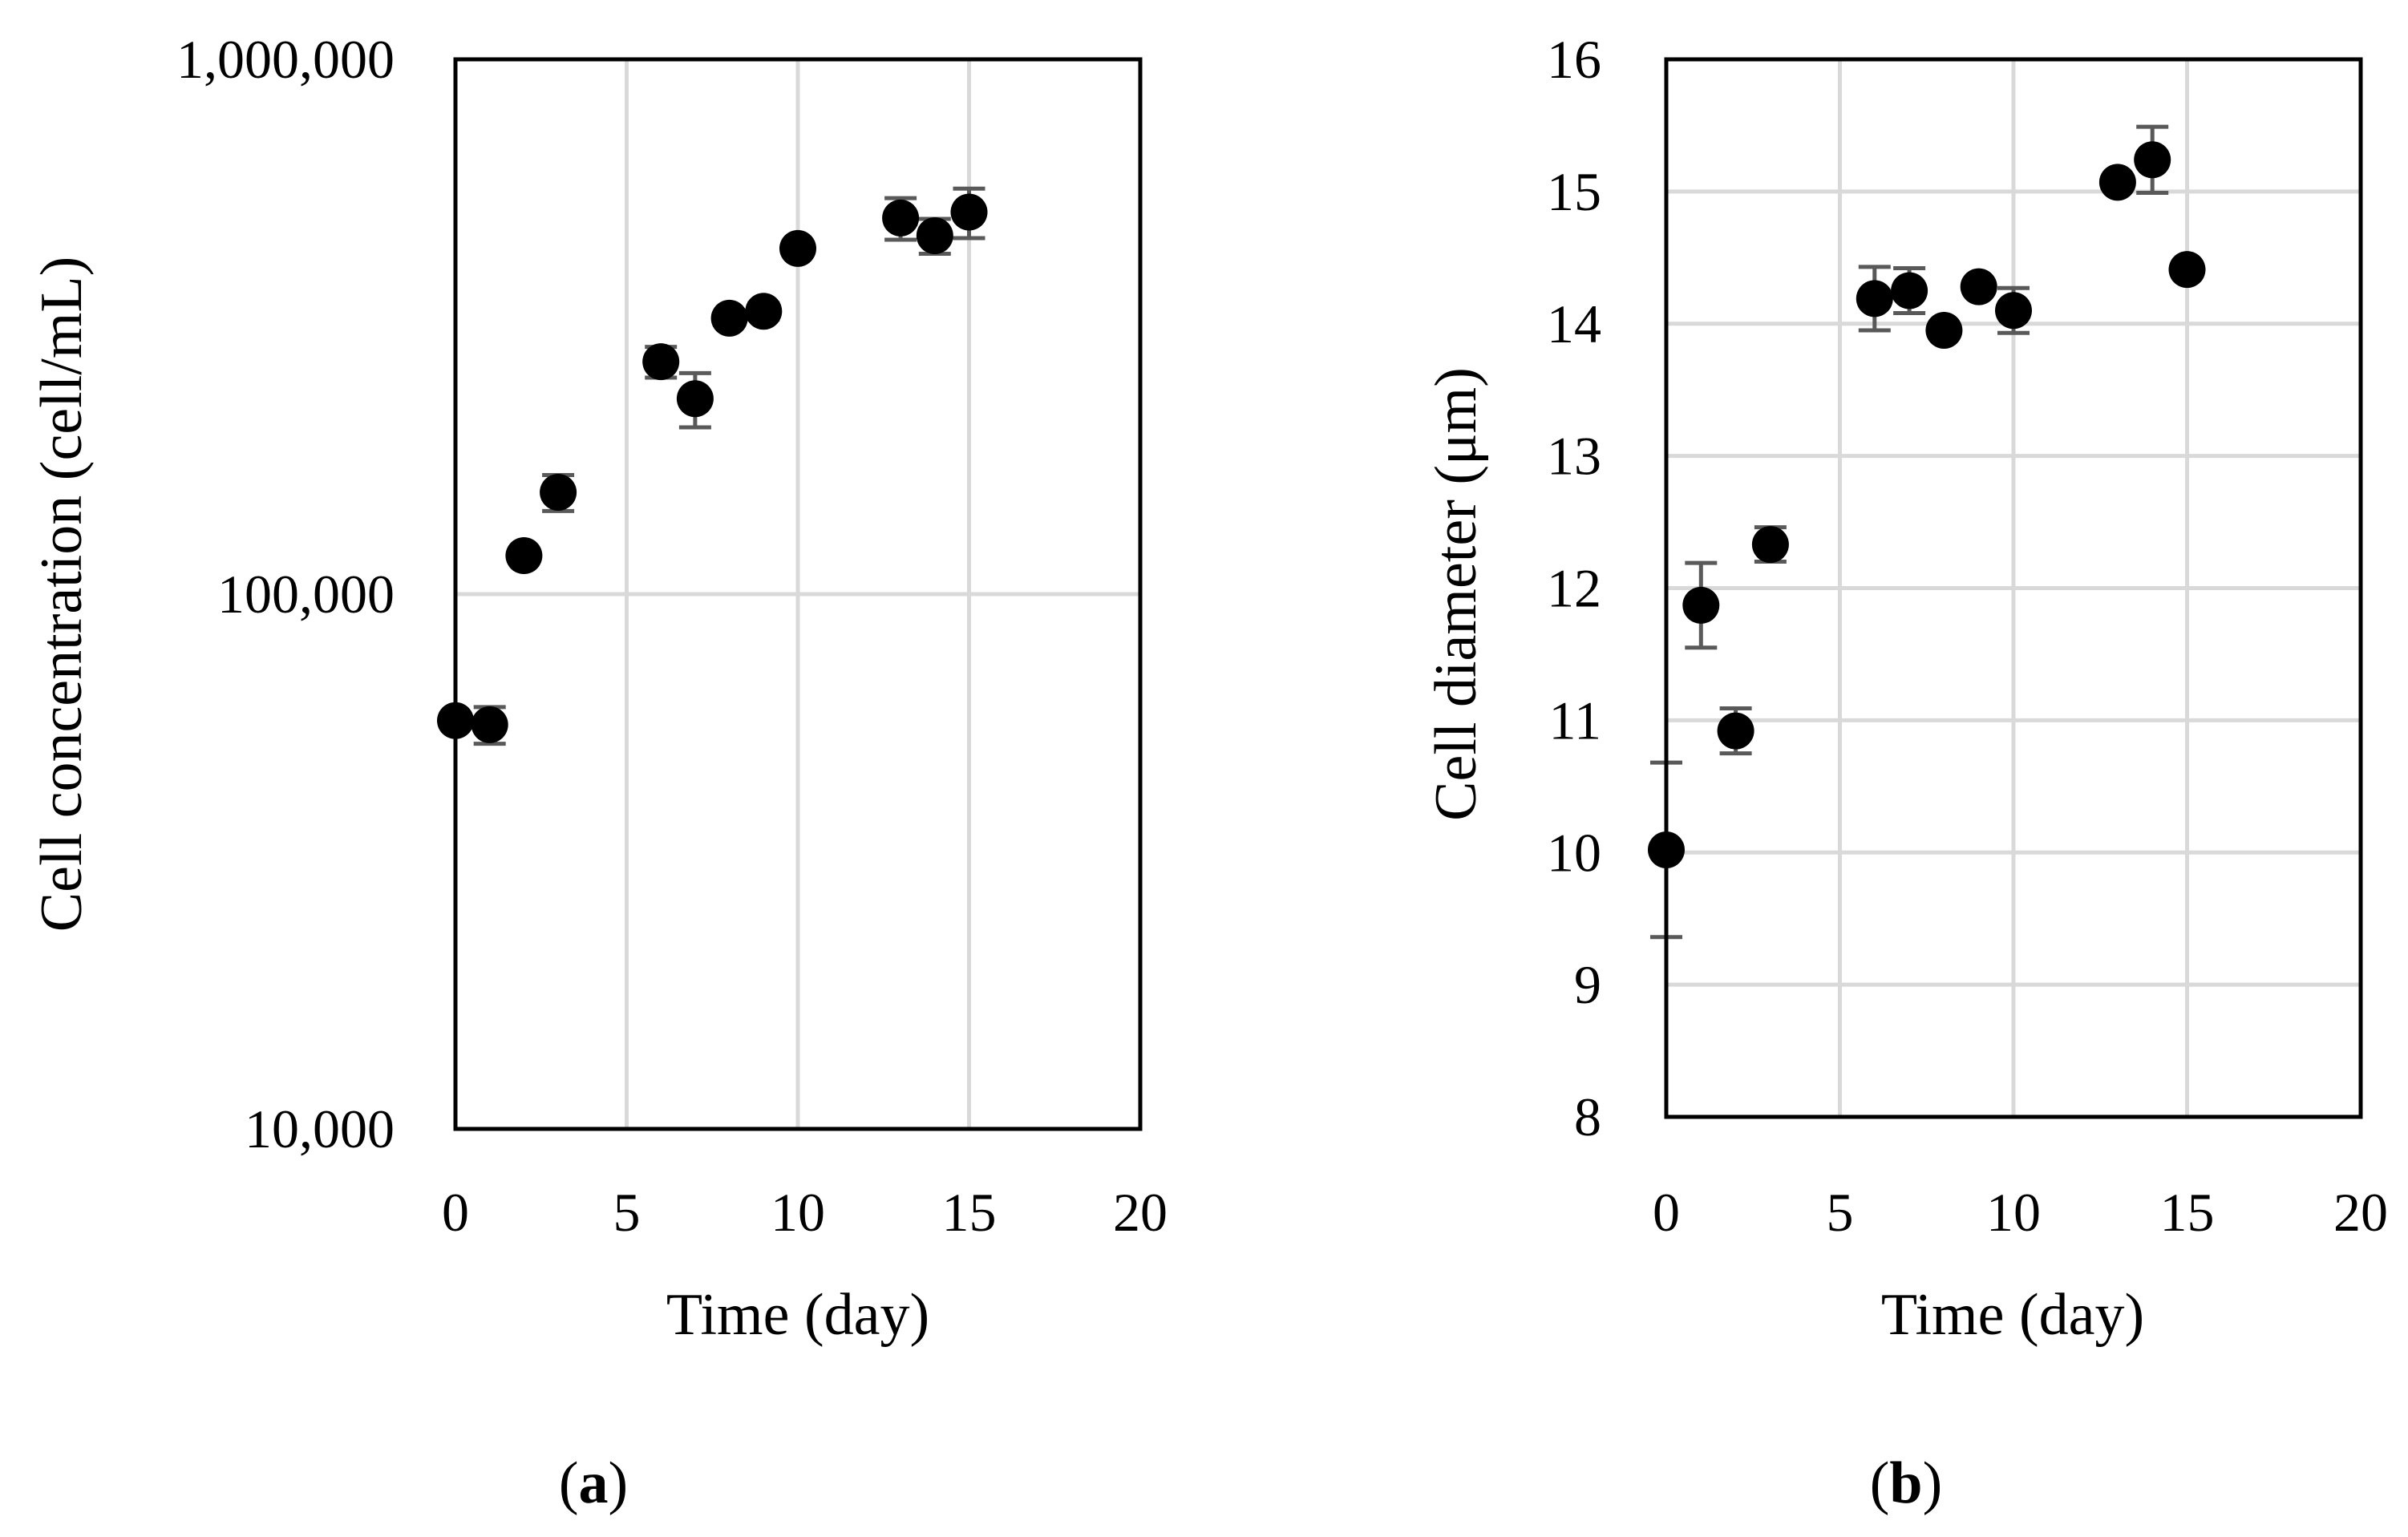 This screenshot has height=1537, width=2408. I want to click on y-tick-label: 9, so click(1588, 984).